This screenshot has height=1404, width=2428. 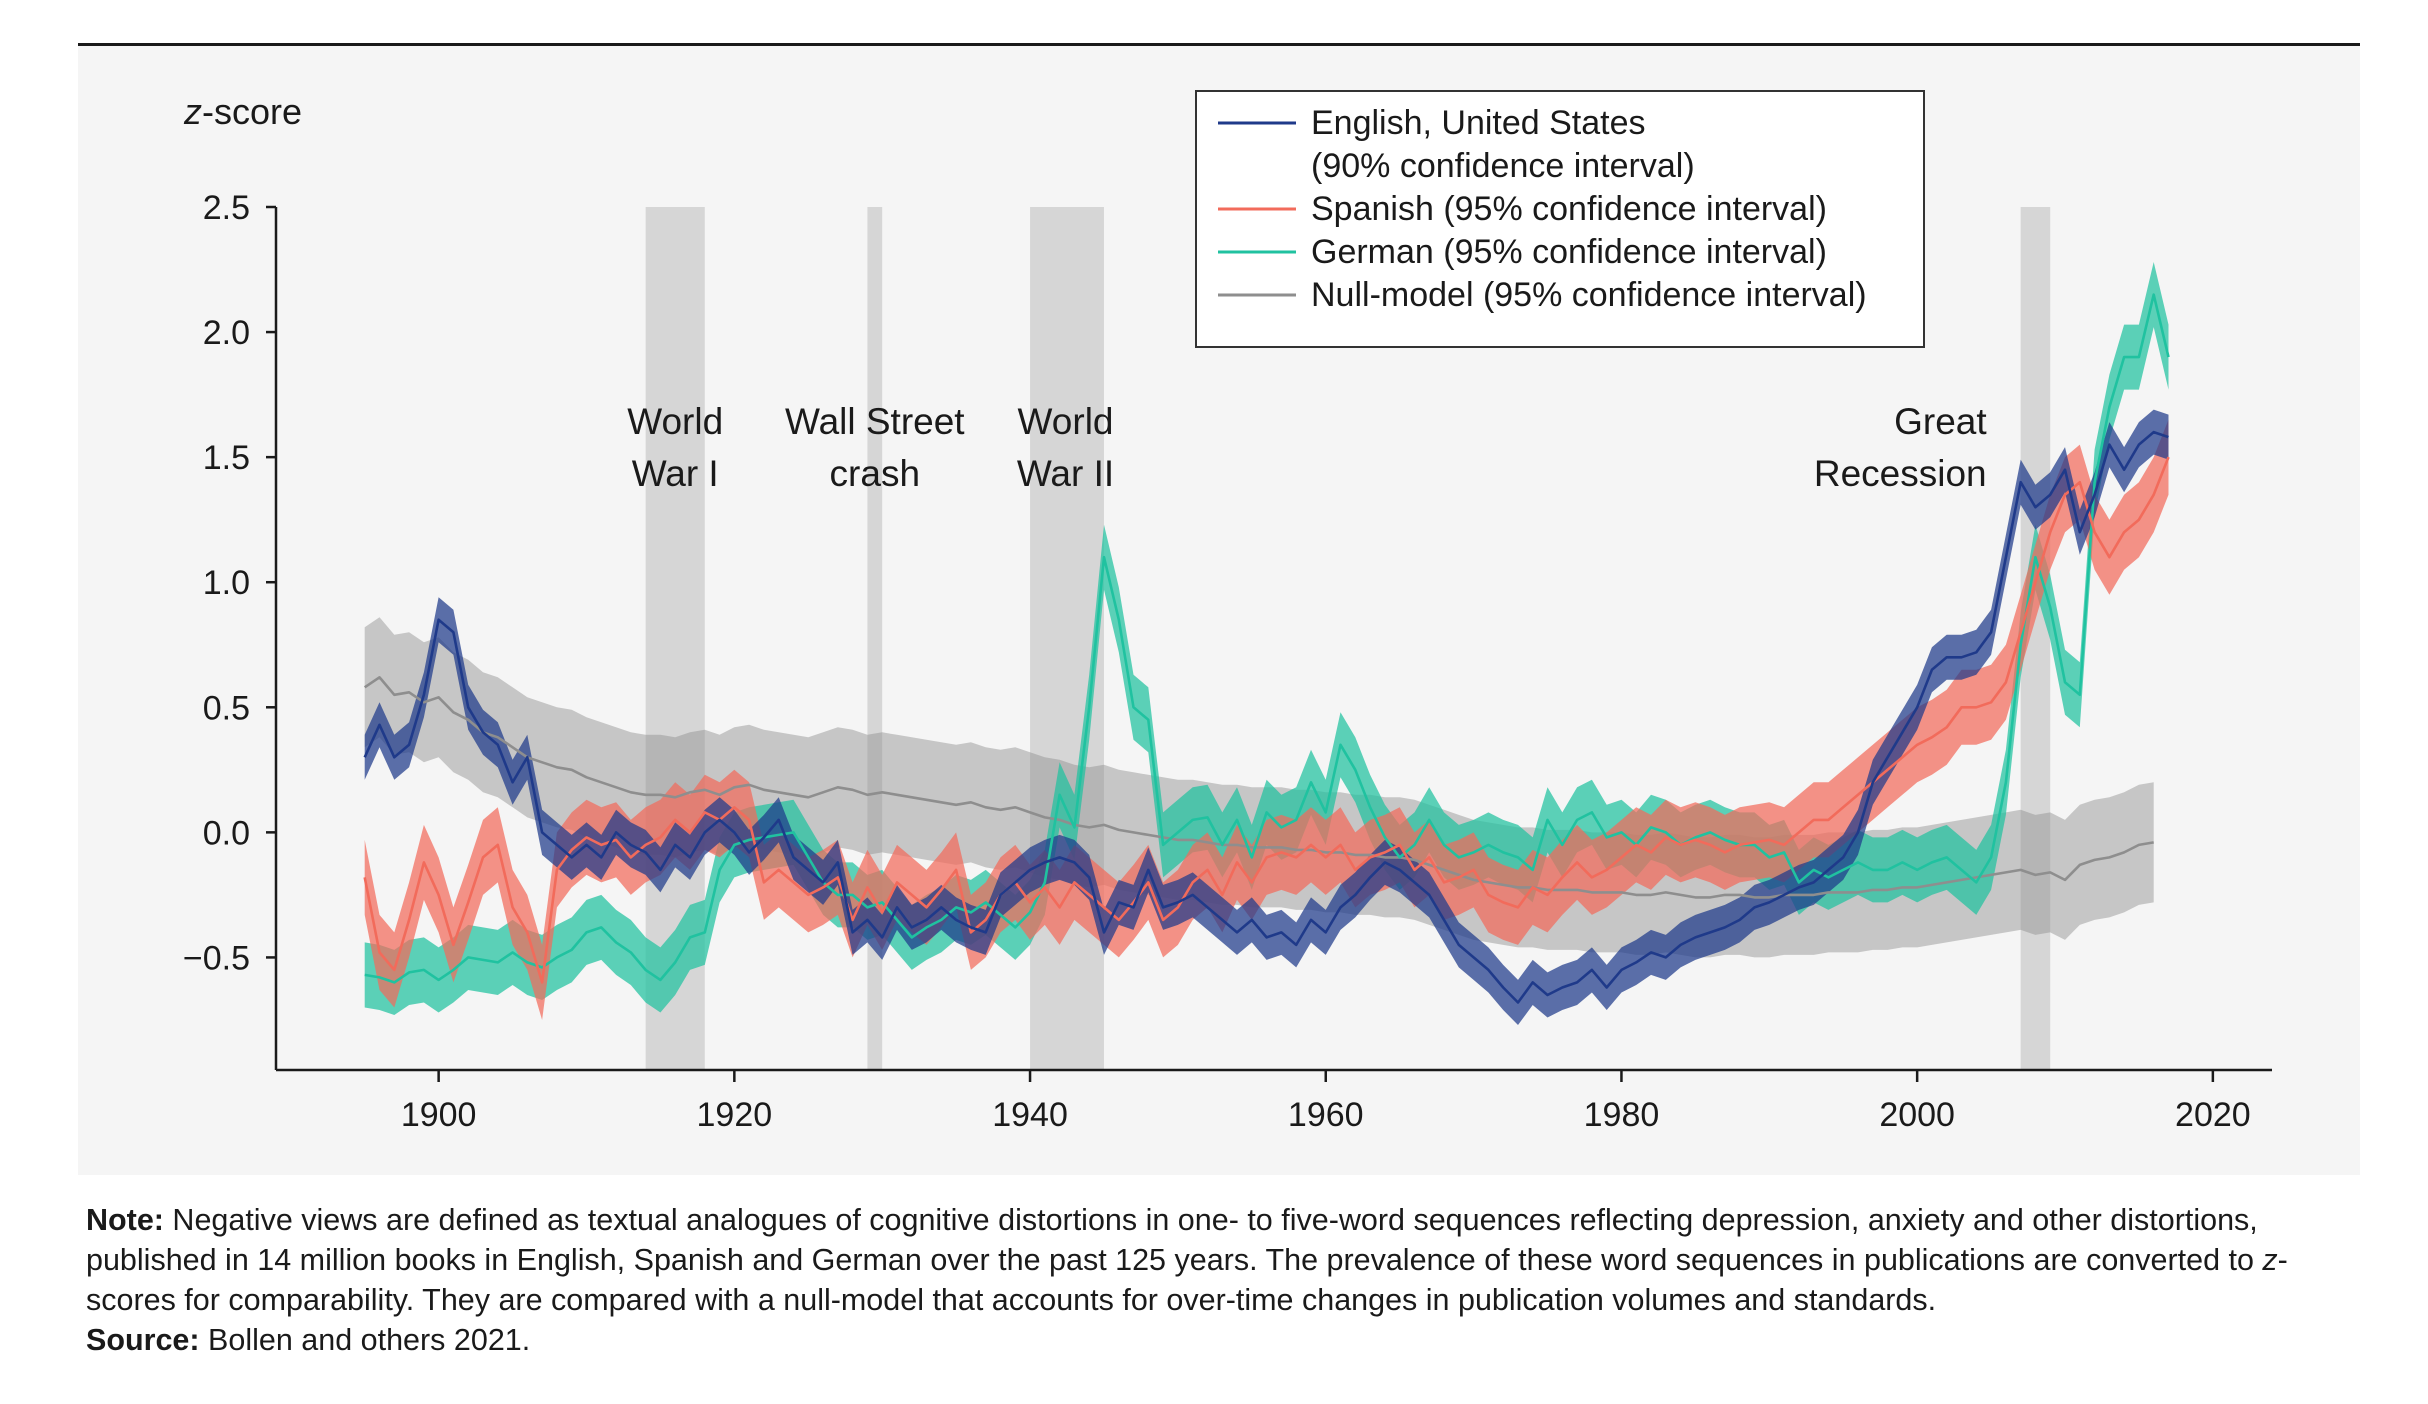 What do you see at coordinates (875, 473) in the screenshot?
I see `event-label-1-1: crash` at bounding box center [875, 473].